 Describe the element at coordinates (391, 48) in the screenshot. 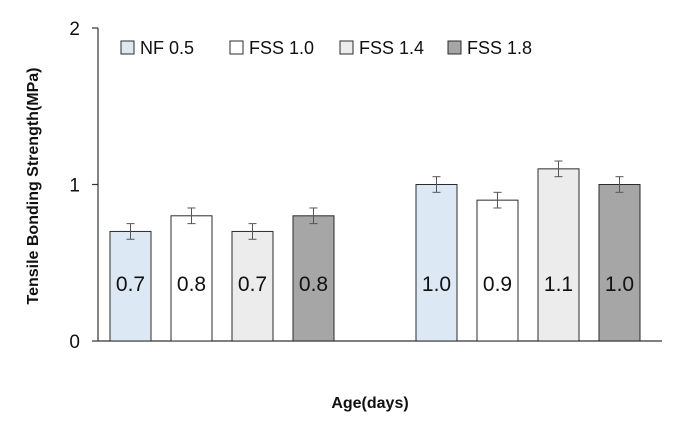

I see `legend-label: FSS 1.4` at that location.